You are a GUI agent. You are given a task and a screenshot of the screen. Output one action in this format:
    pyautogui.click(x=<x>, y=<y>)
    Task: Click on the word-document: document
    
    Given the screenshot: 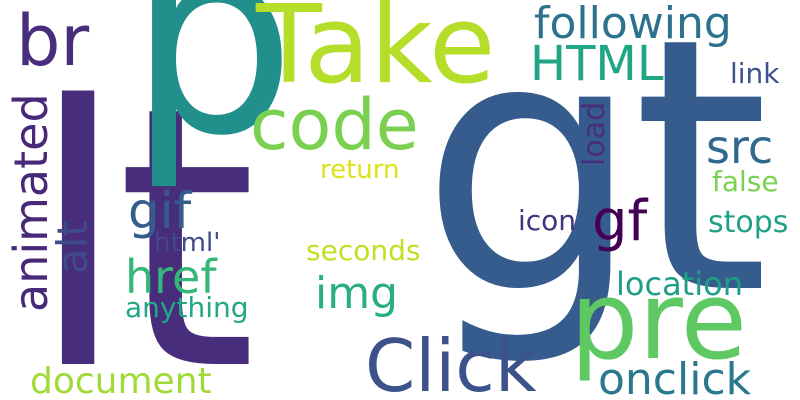 What is the action you would take?
    pyautogui.click(x=121, y=380)
    